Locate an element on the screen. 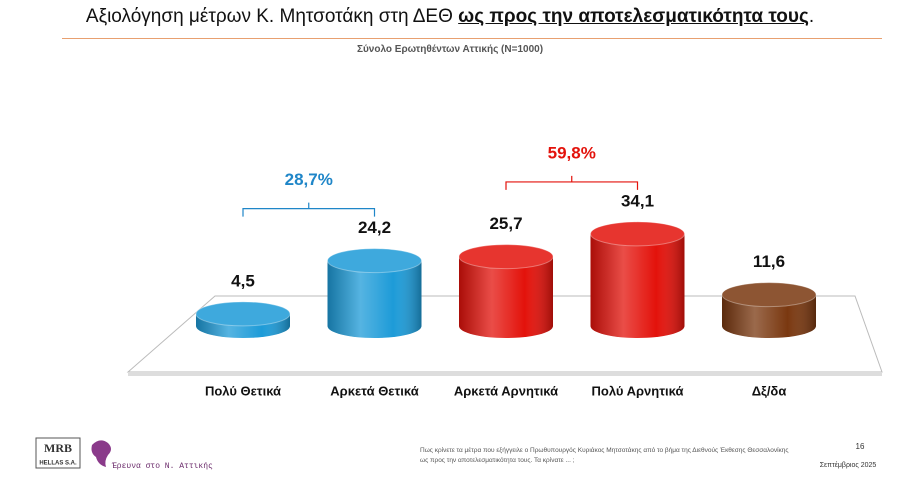 This screenshot has height=484, width=900. map-icon is located at coordinates (101, 453).